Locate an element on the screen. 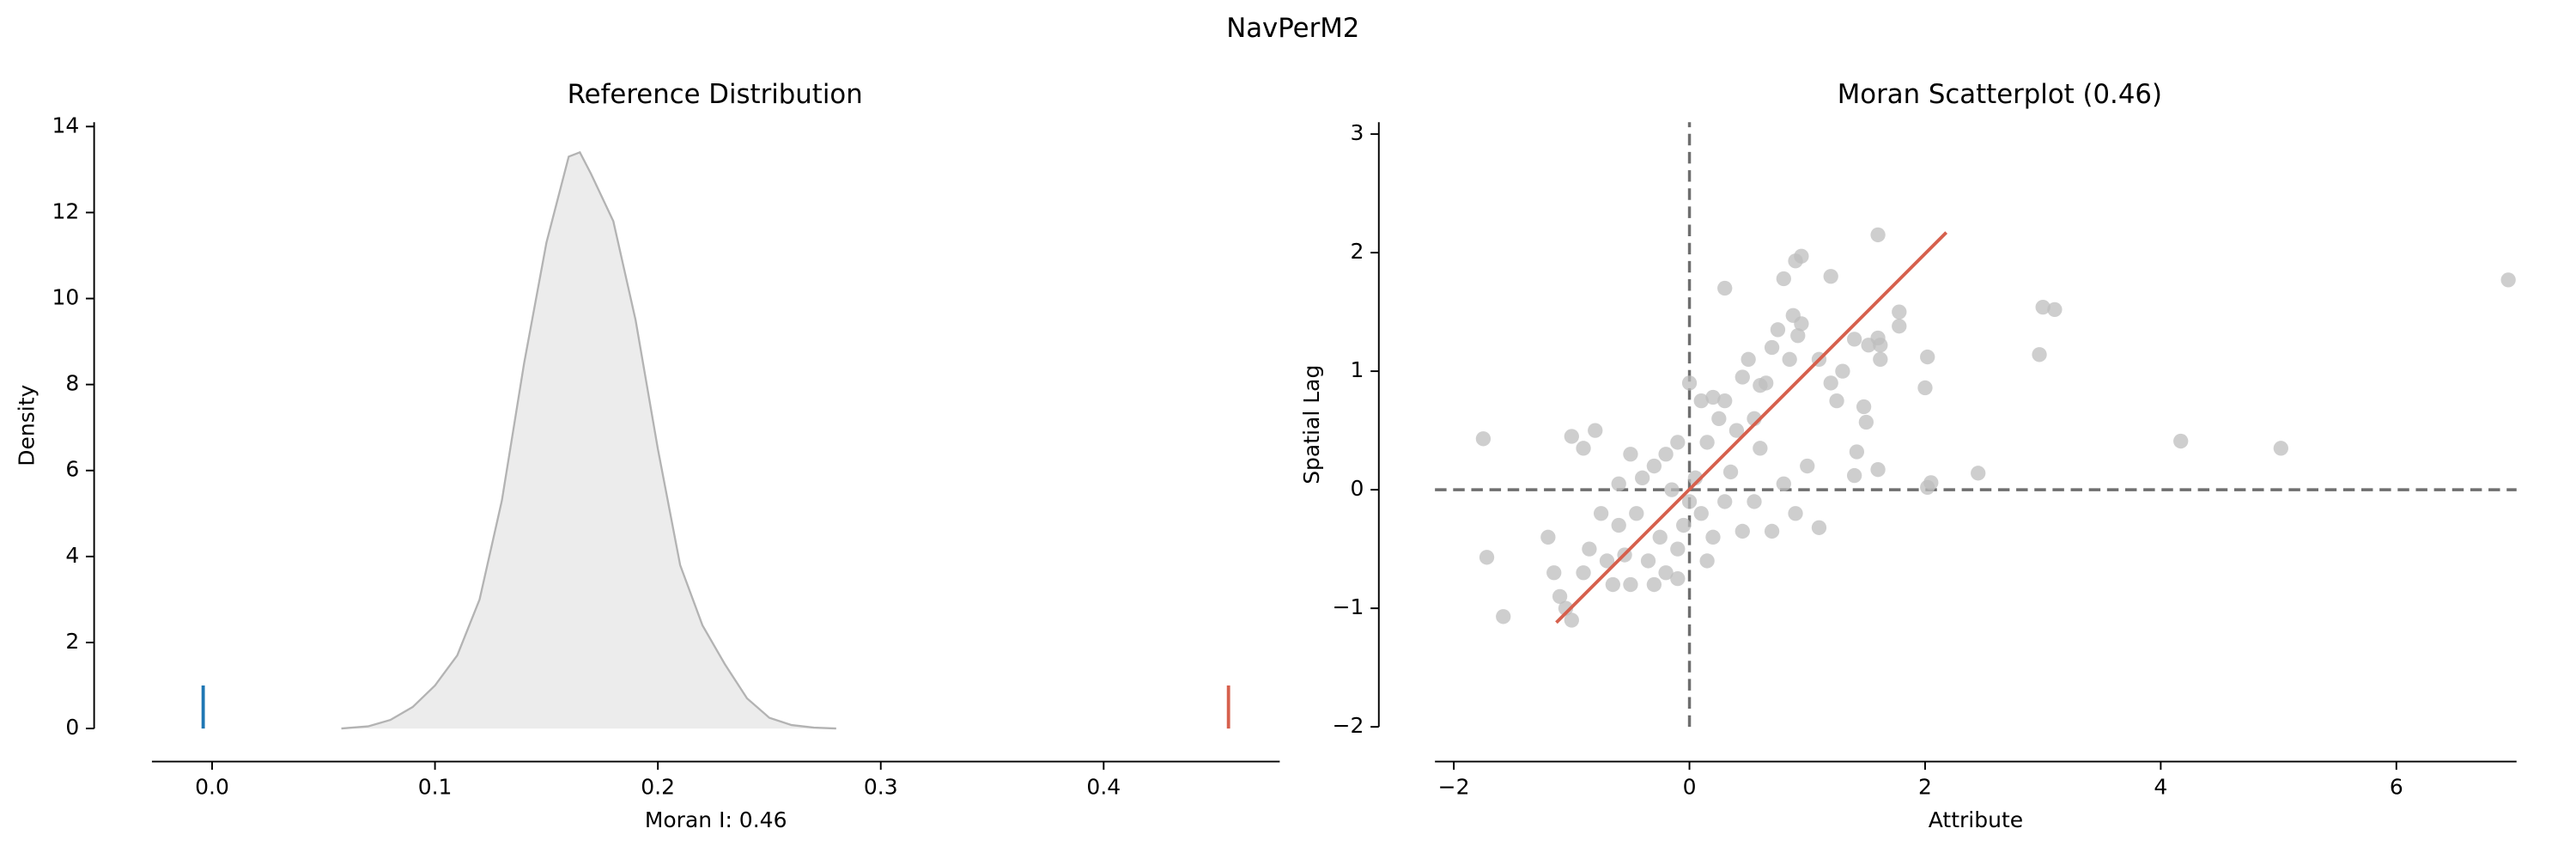  y-tick-label: 10 is located at coordinates (66, 297).